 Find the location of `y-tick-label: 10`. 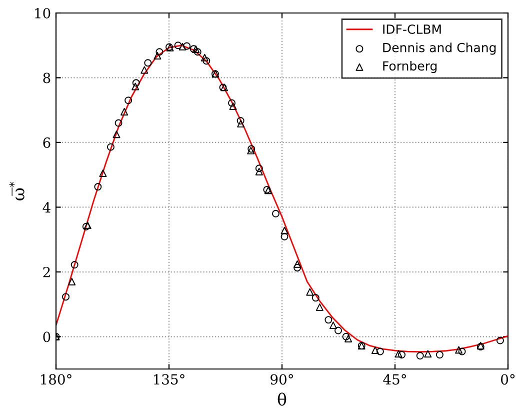

y-tick-label: 10 is located at coordinates (42, 13).